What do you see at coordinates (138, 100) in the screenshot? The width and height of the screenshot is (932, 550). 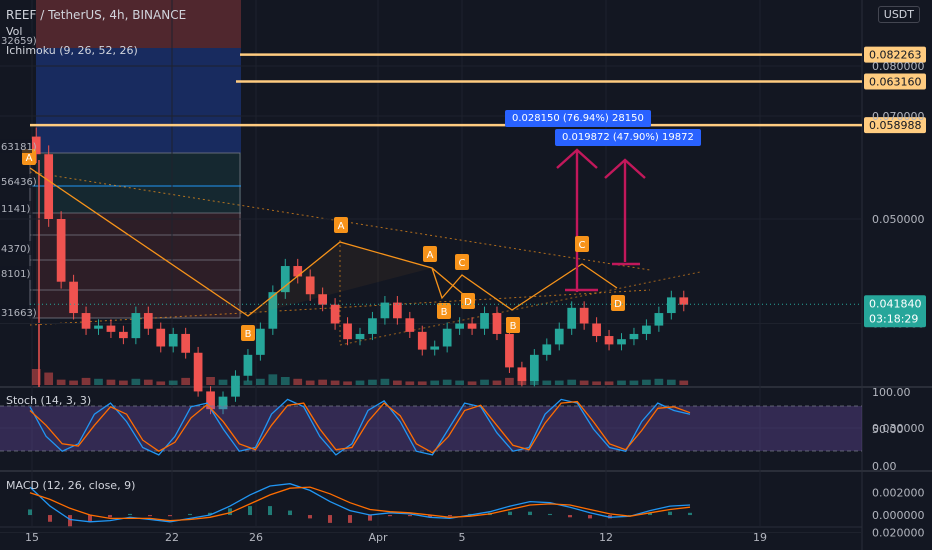 I see `position-target-zone` at bounding box center [138, 100].